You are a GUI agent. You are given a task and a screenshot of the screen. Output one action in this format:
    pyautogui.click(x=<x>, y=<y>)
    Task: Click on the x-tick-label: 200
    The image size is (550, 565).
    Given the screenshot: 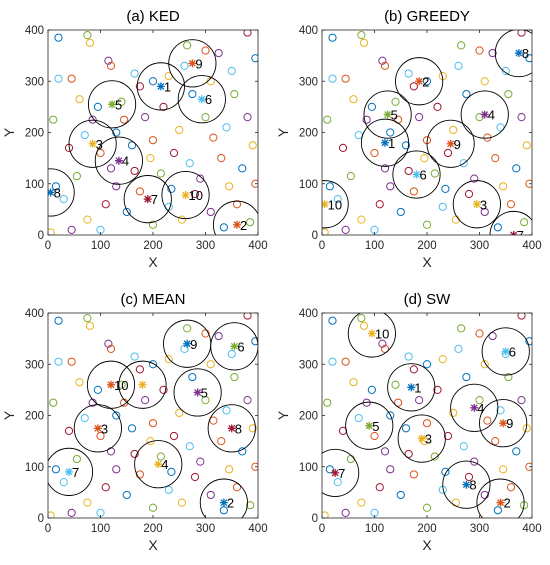 What is the action you would take?
    pyautogui.click(x=152, y=246)
    